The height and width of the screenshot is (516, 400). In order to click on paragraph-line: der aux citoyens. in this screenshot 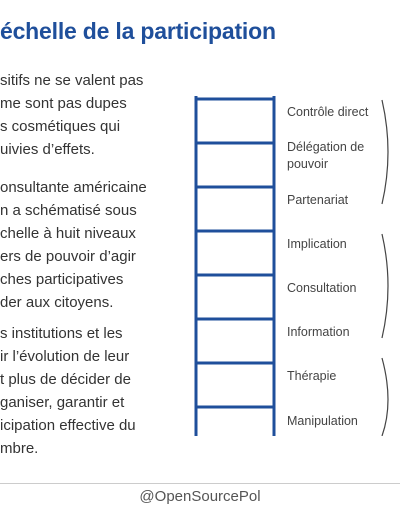, I will do `click(57, 302)`.